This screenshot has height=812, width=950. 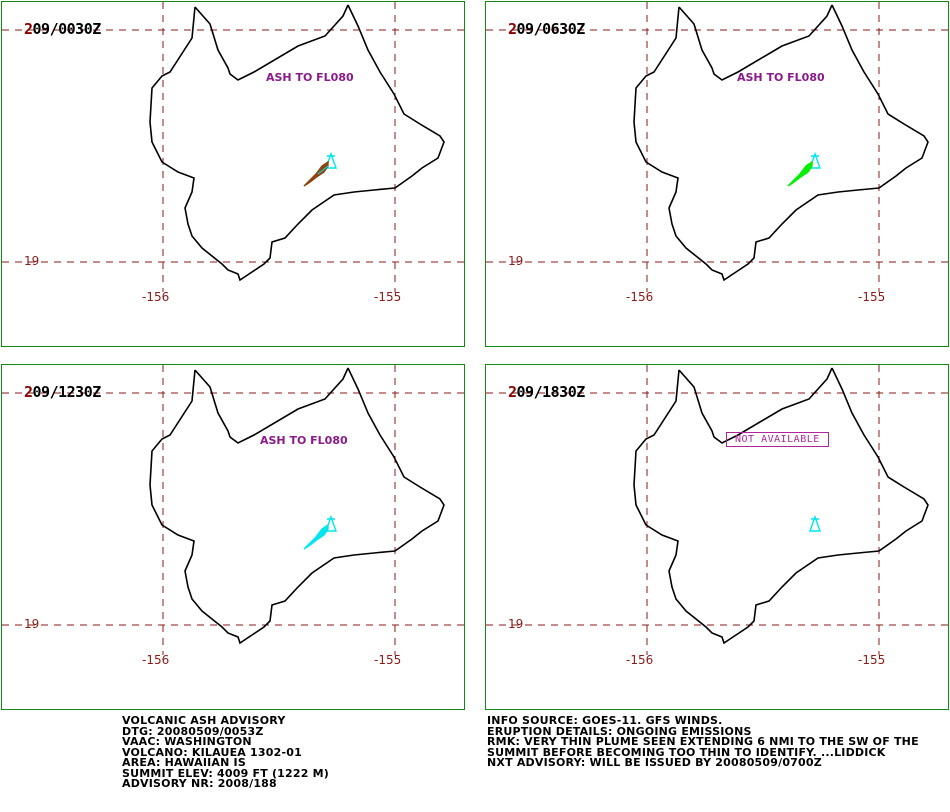 What do you see at coordinates (62, 392) in the screenshot?
I see `valid-time-label: 209/1230Z` at bounding box center [62, 392].